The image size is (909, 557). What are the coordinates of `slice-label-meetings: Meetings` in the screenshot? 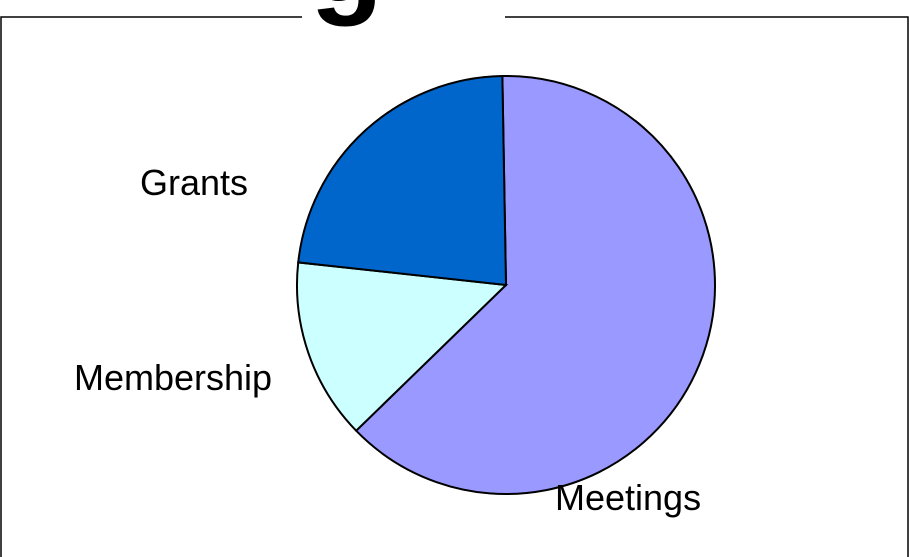 It's located at (628, 497).